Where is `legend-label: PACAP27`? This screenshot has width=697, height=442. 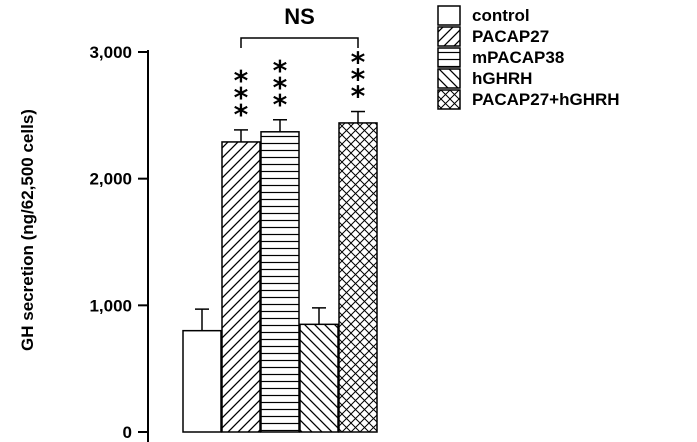
legend-label: PACAP27 is located at coordinates (510, 36).